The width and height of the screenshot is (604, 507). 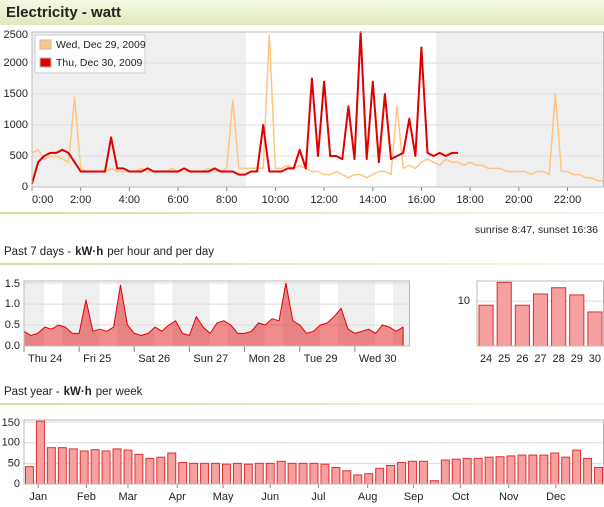 What do you see at coordinates (568, 200) in the screenshot?
I see `x-tick-label: 22:00` at bounding box center [568, 200].